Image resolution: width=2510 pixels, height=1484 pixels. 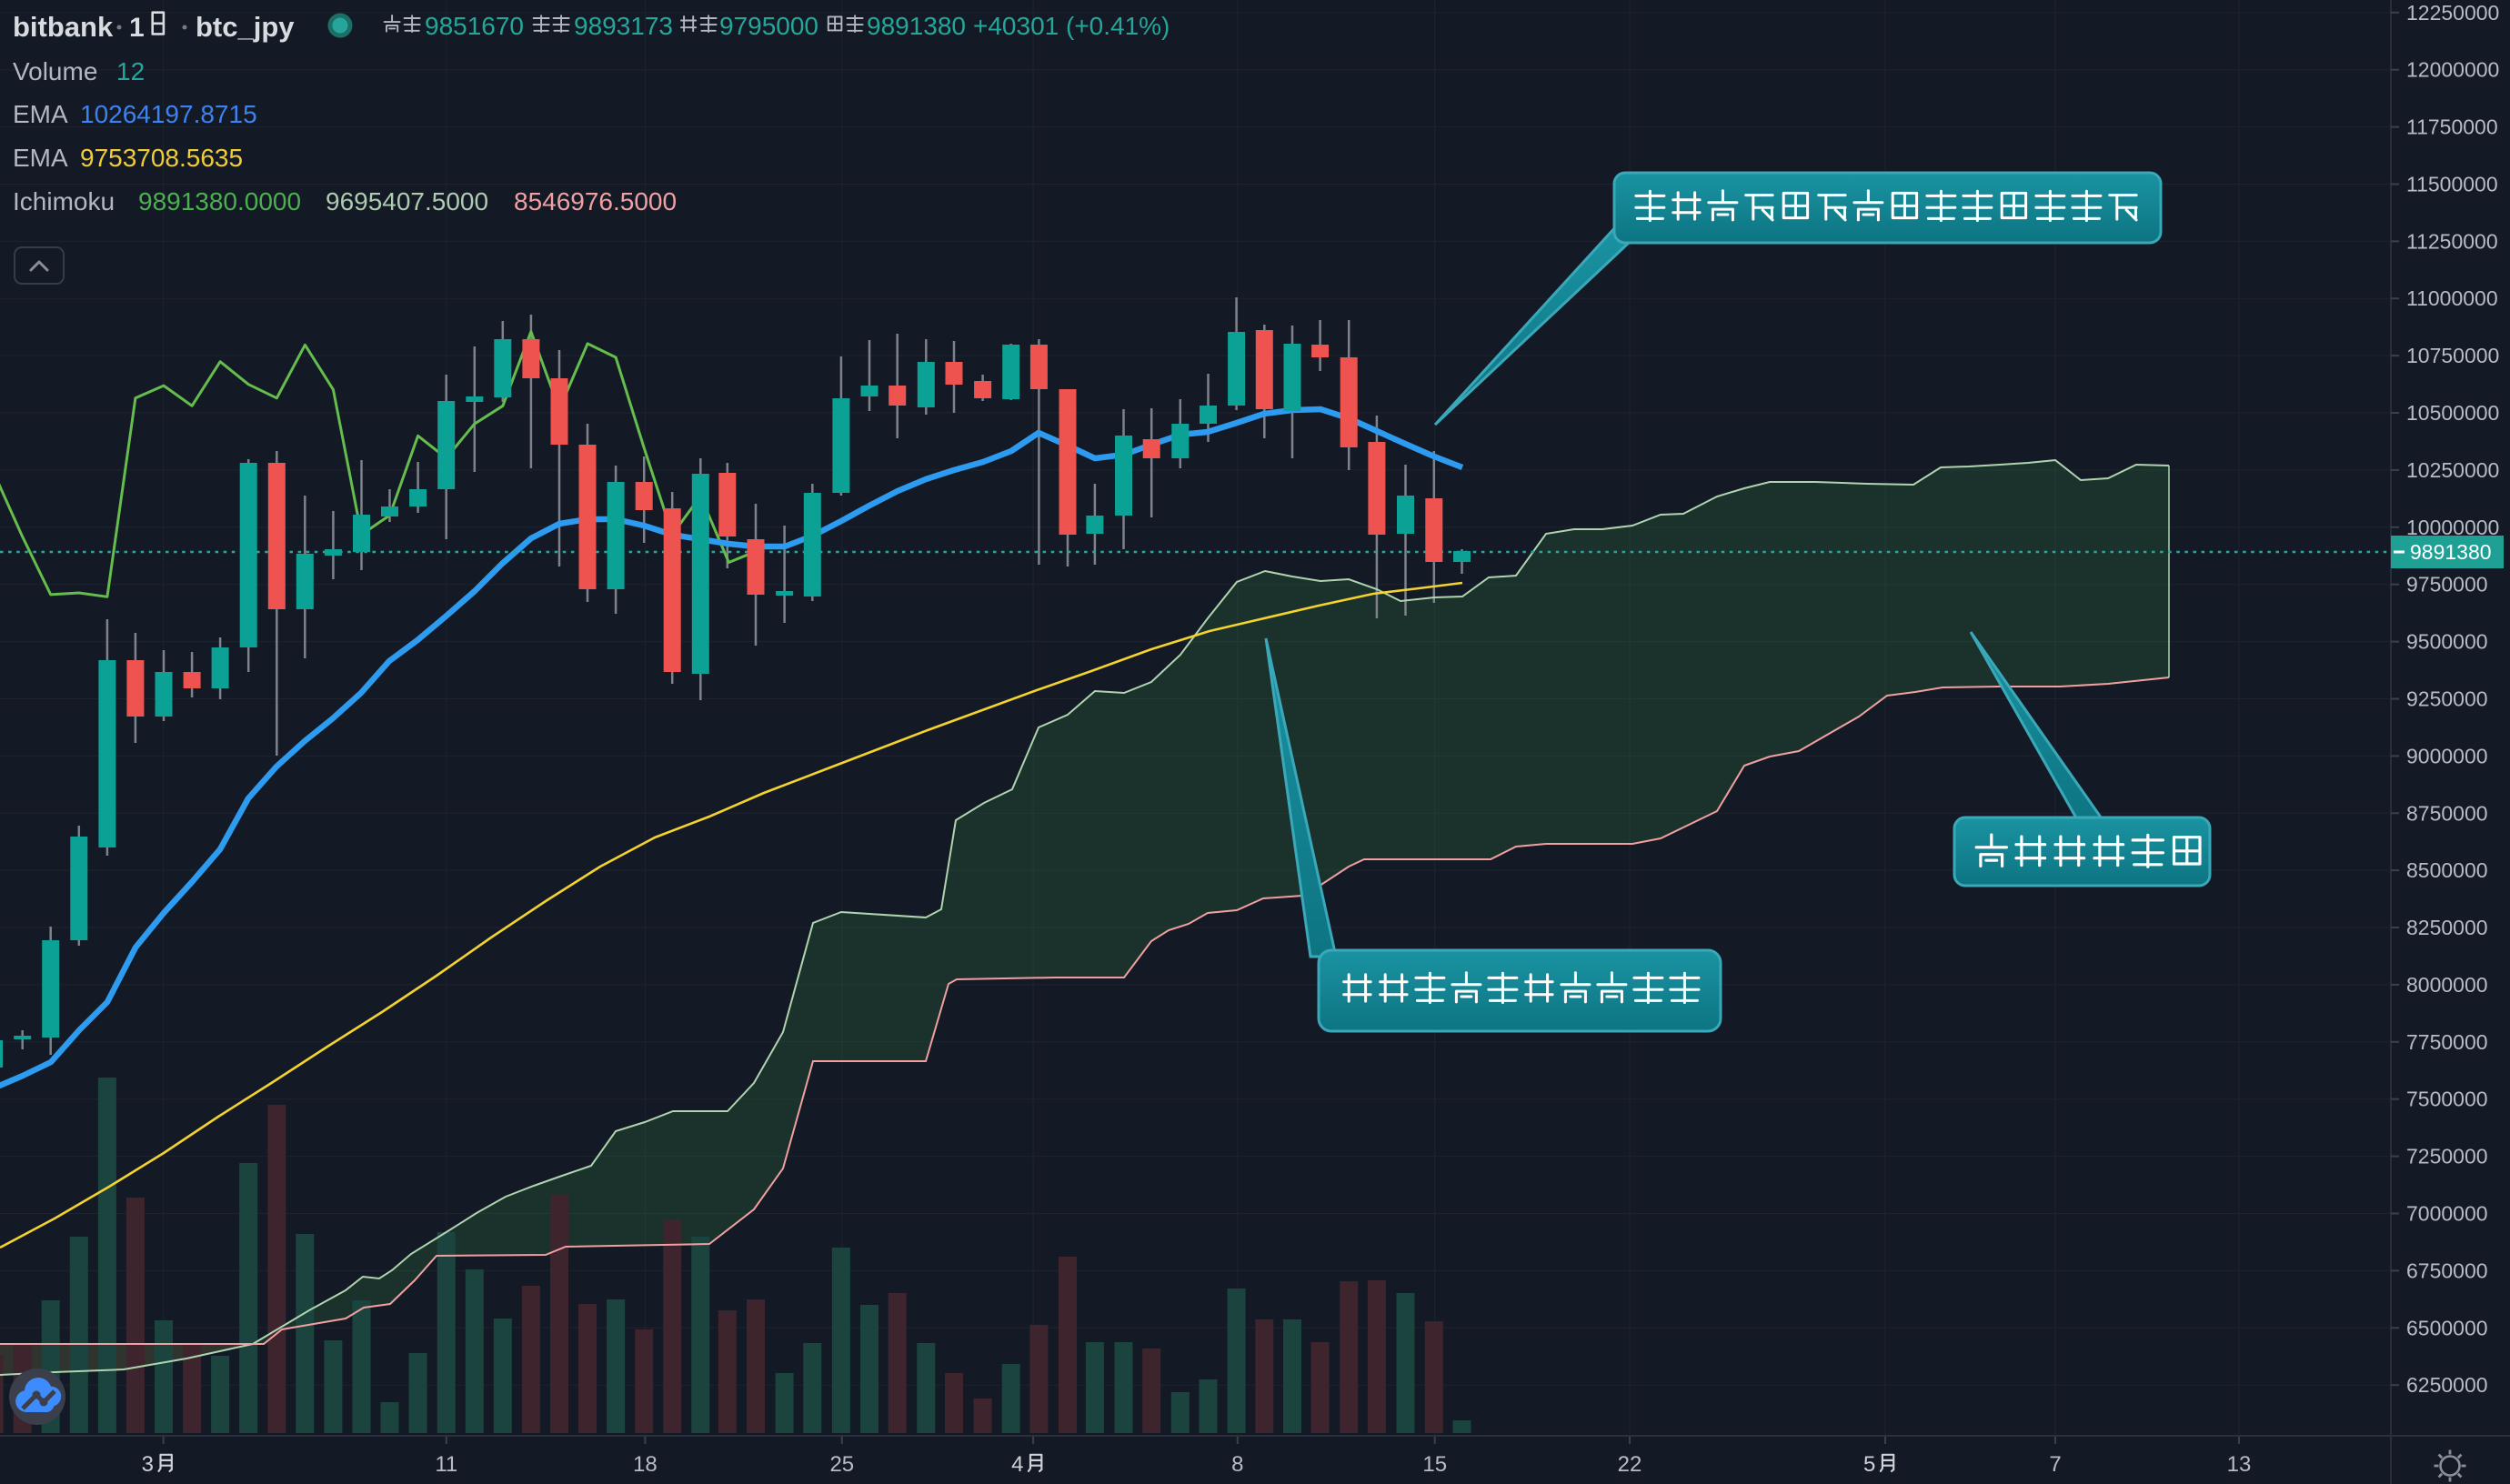 I want to click on svg-text: 8500000, so click(x=2447, y=870).